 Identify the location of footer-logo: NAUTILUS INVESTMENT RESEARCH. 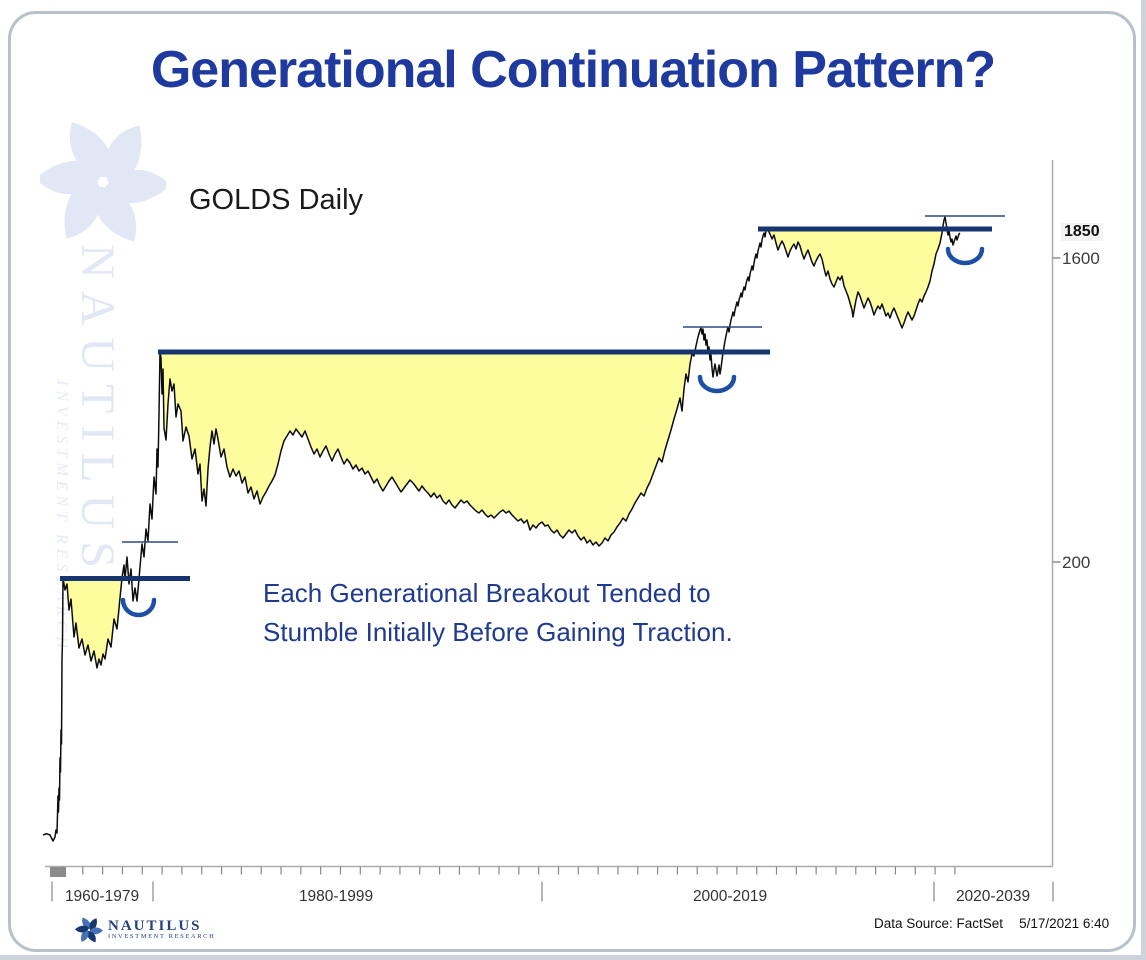
(144, 930).